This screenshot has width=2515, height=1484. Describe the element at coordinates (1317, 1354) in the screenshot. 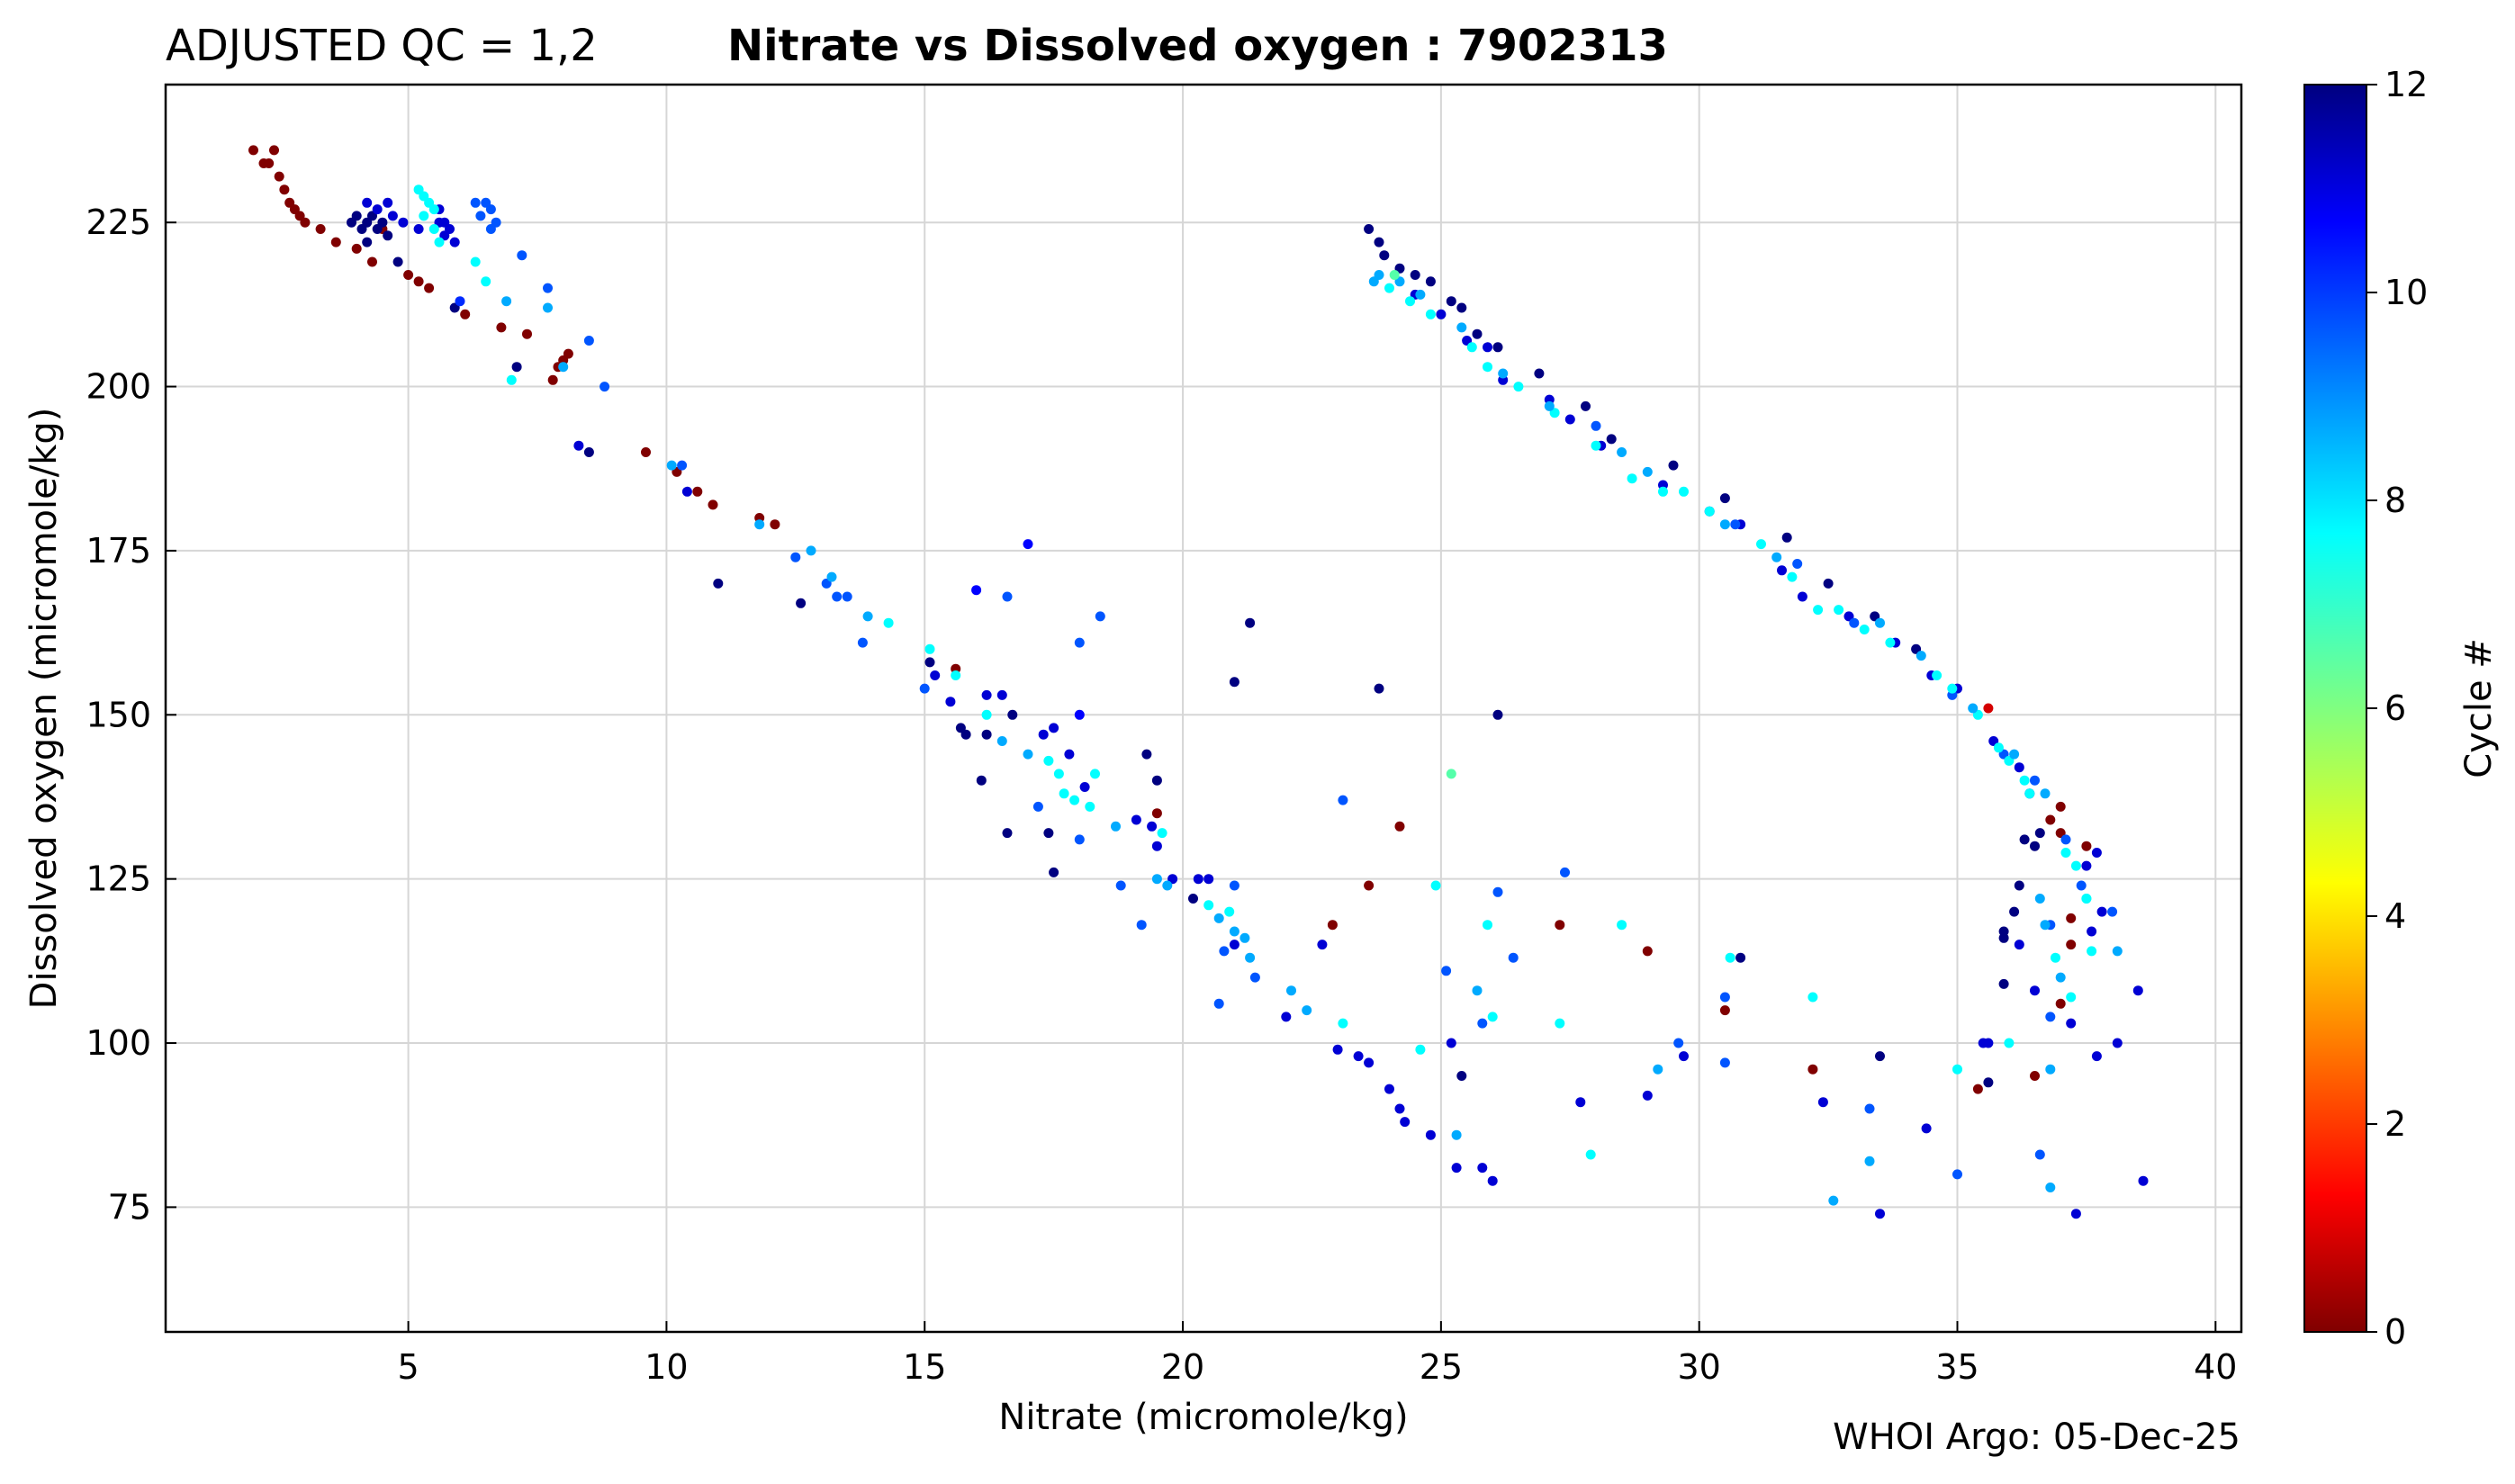

I see `x-axis-ticks: 5 10 15 20 25 30 35 40` at that location.